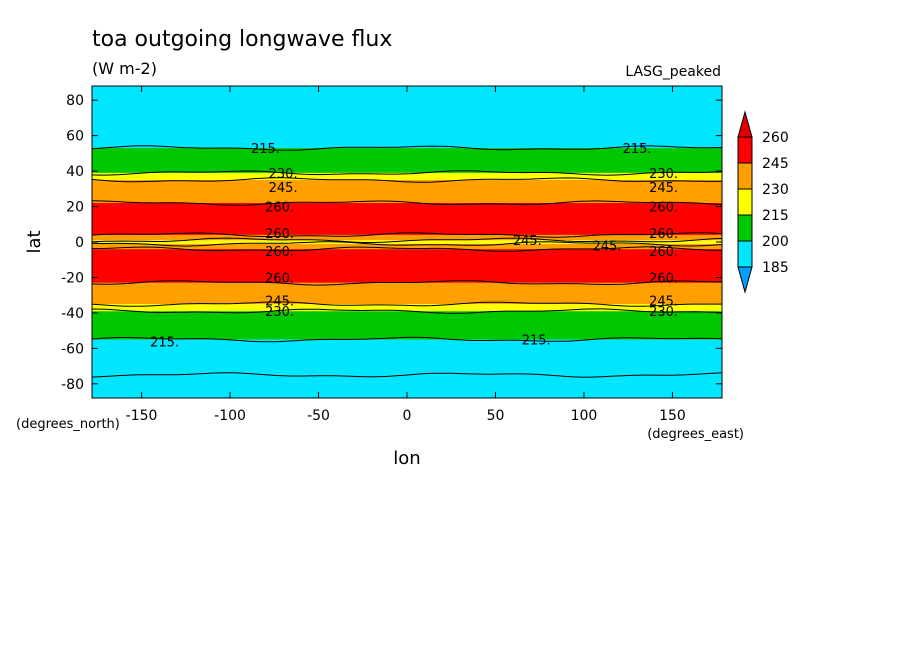 This screenshot has height=654, width=904. Describe the element at coordinates (663, 302) in the screenshot. I see `contour-label-17: 245.` at that location.